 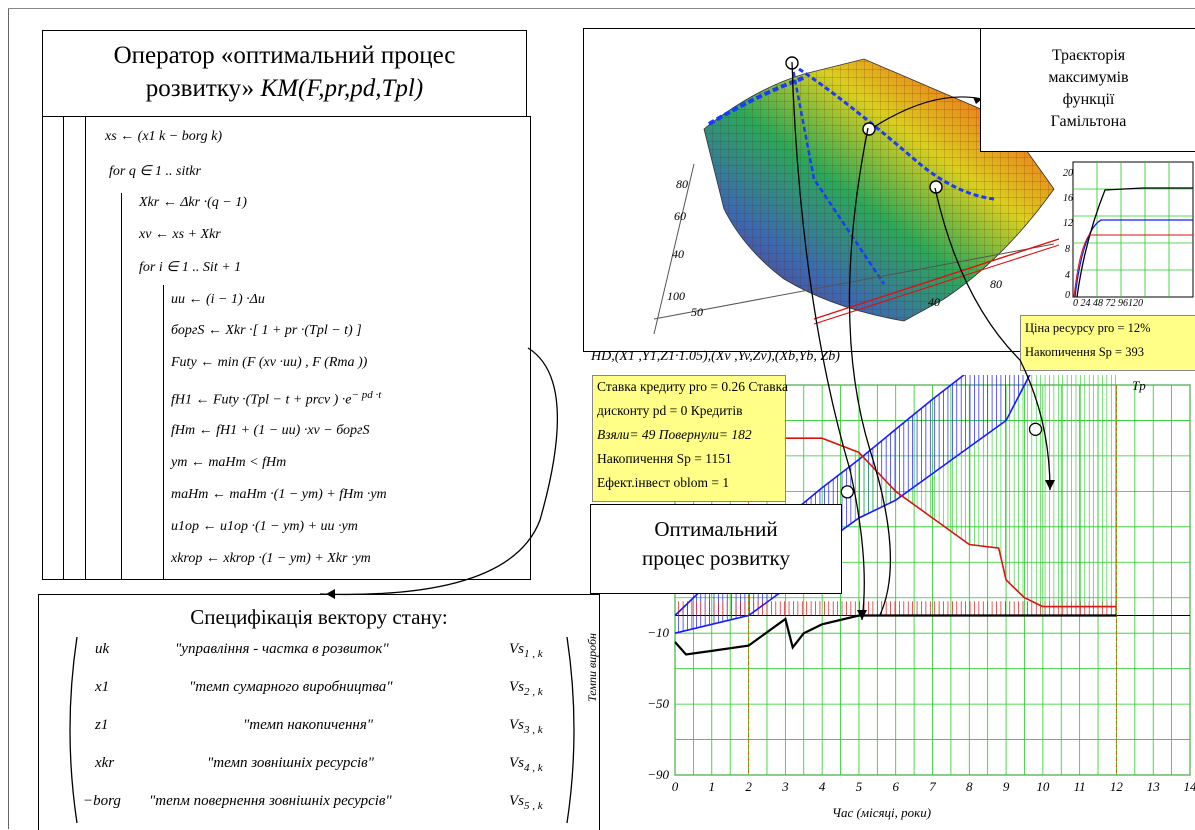 What do you see at coordinates (330, 594) in the screenshot?
I see `algo-to-spec-arrowhead` at bounding box center [330, 594].